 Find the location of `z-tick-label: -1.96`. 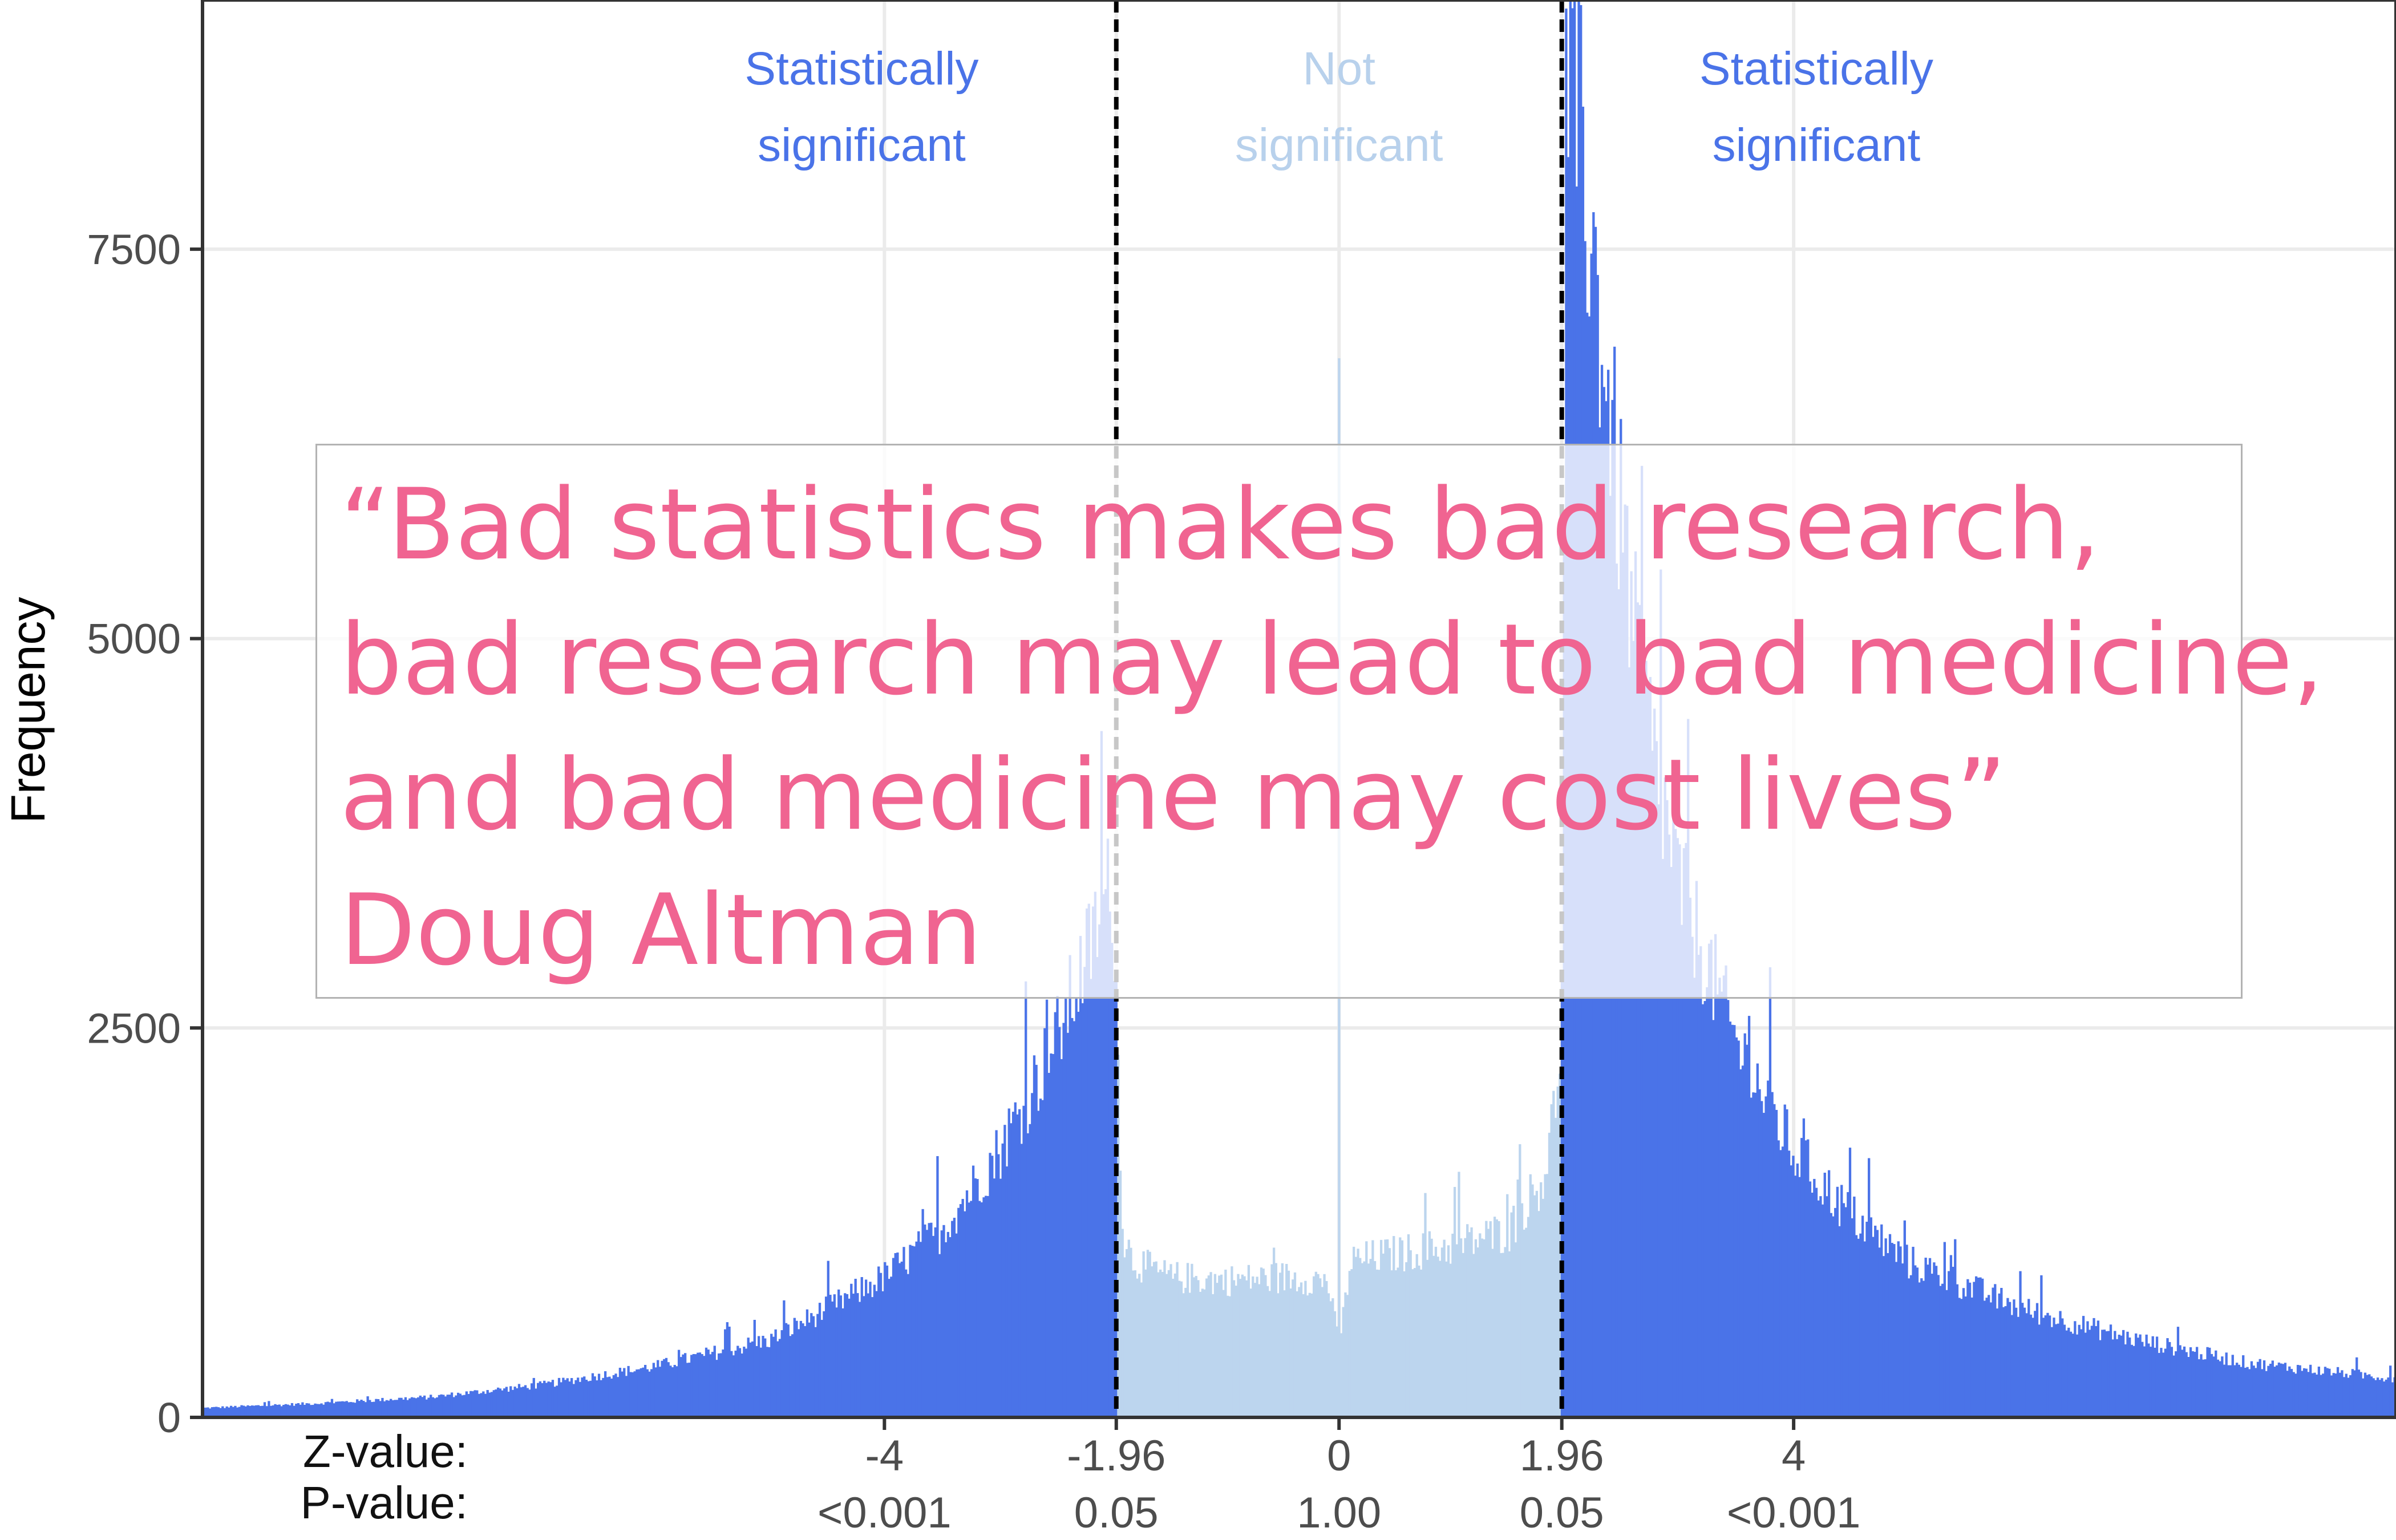

z-tick-label: -1.96 is located at coordinates (1116, 1456).